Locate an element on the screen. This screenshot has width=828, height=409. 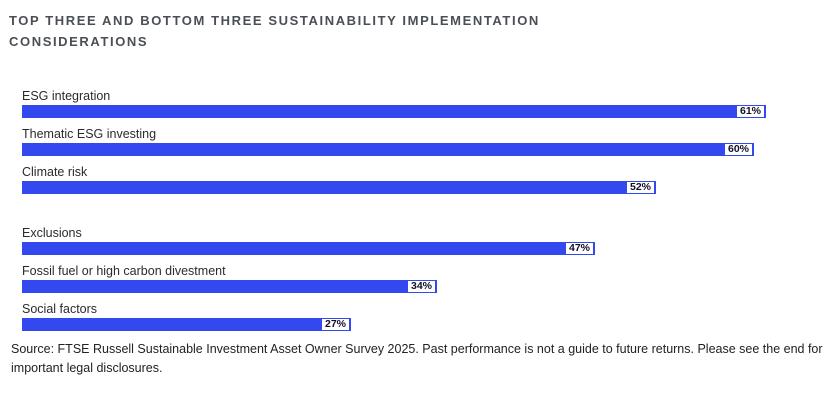
bar-label: Fossil fuel or high carbon divestment is located at coordinates (124, 271).